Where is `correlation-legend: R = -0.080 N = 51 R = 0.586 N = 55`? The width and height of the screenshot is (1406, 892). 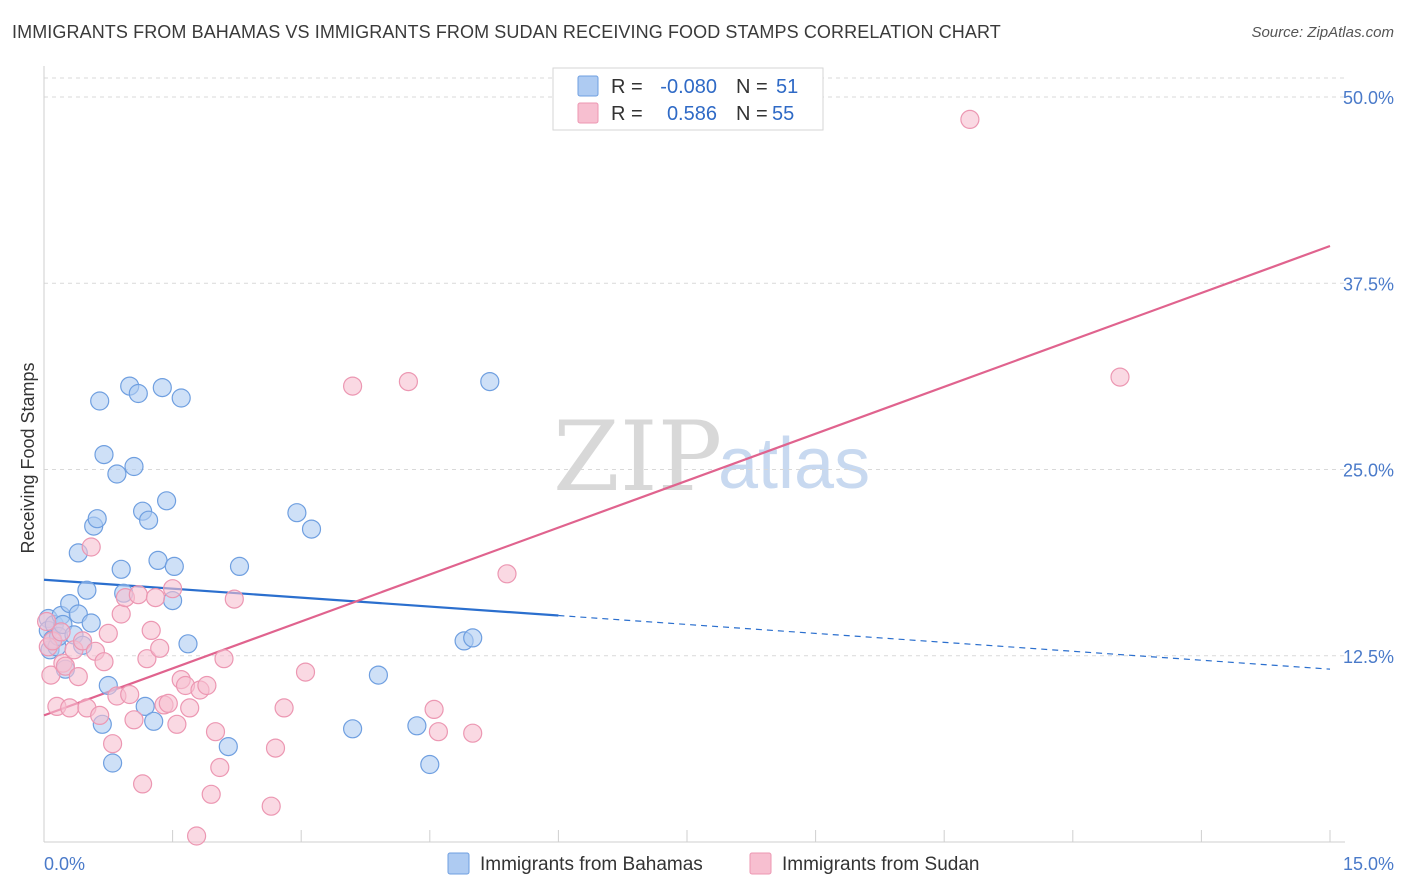 correlation-legend: R = -0.080 N = 51 R = 0.586 N = 55 is located at coordinates (688, 99).